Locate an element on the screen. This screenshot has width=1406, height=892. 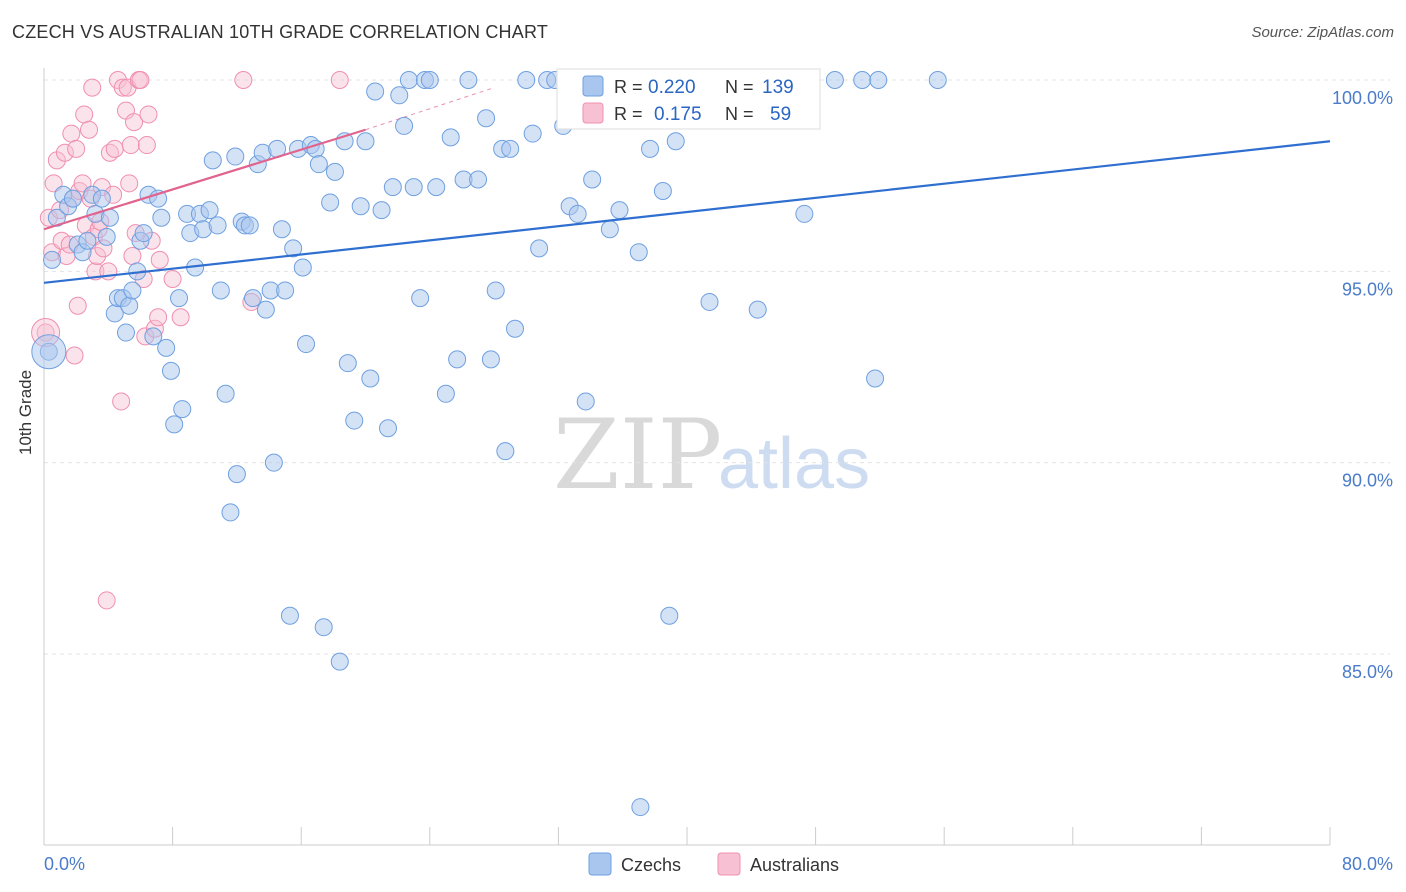
czech-r-label: R = is located at coordinates (628, 87).